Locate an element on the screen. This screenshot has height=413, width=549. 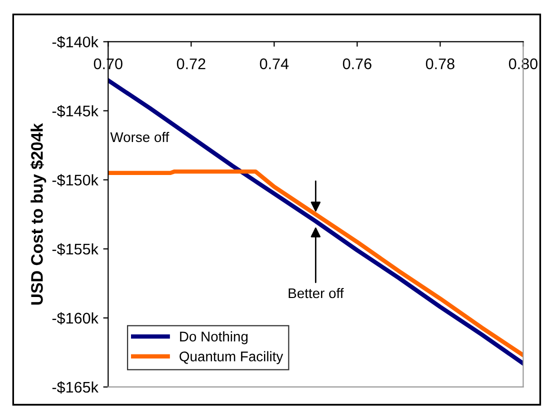
annotation: Better off is located at coordinates (316, 293).